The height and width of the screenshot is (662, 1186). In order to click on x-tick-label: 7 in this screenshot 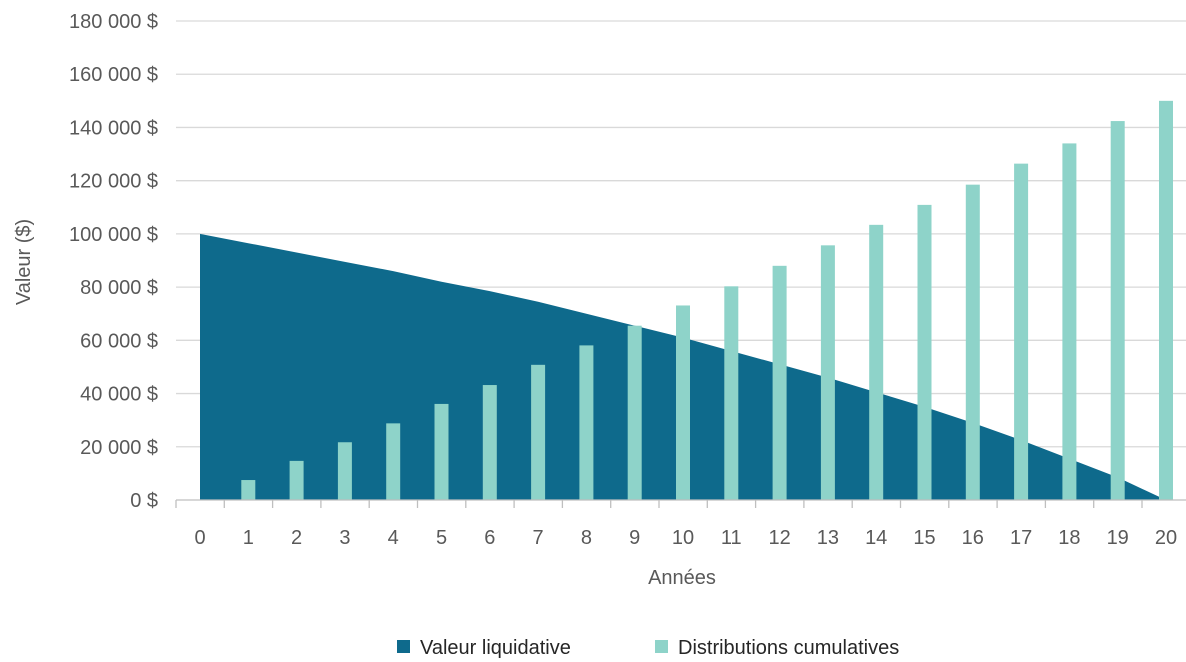, I will do `click(538, 538)`.